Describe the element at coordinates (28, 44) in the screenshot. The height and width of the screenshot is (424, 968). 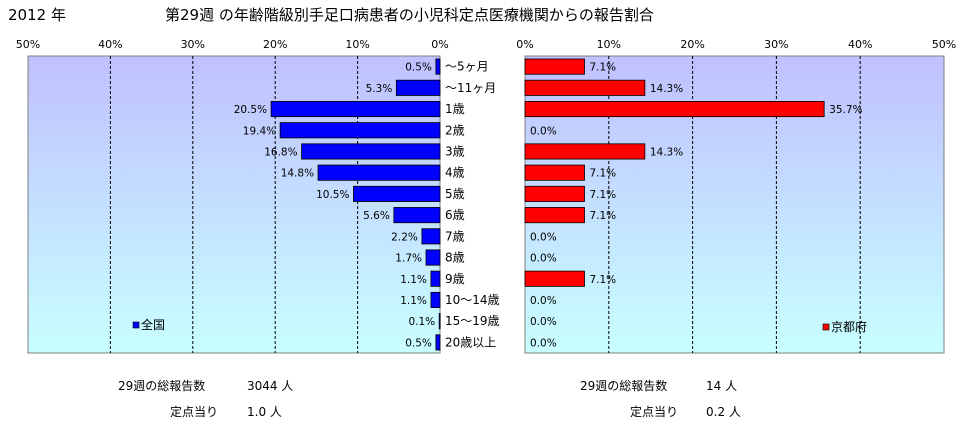
I see `left-tick-label: 50%` at that location.